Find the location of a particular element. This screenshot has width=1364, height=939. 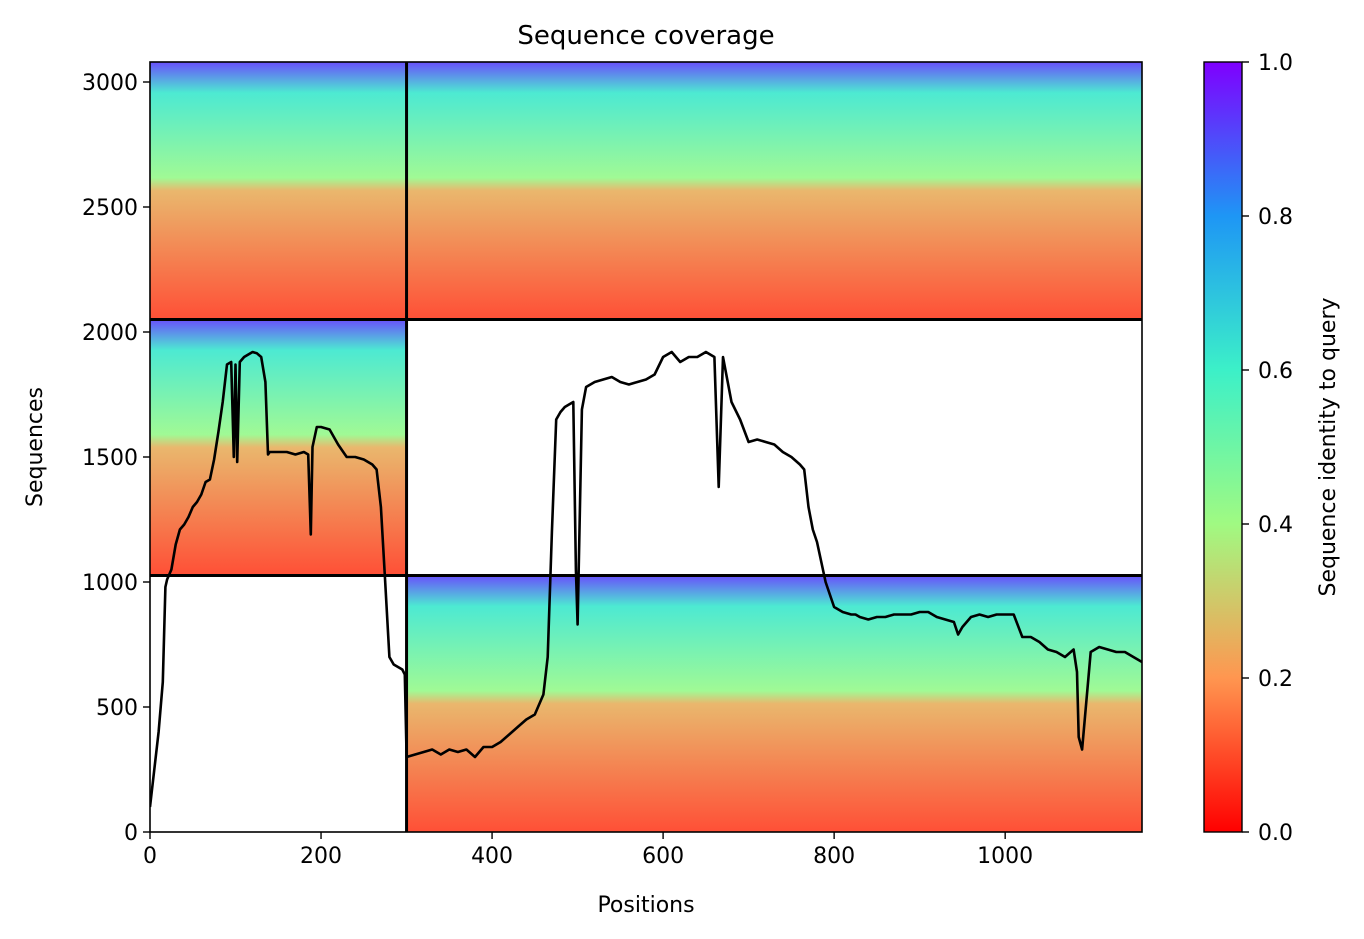

chart-title: Sequence coverage is located at coordinates (645, 36).